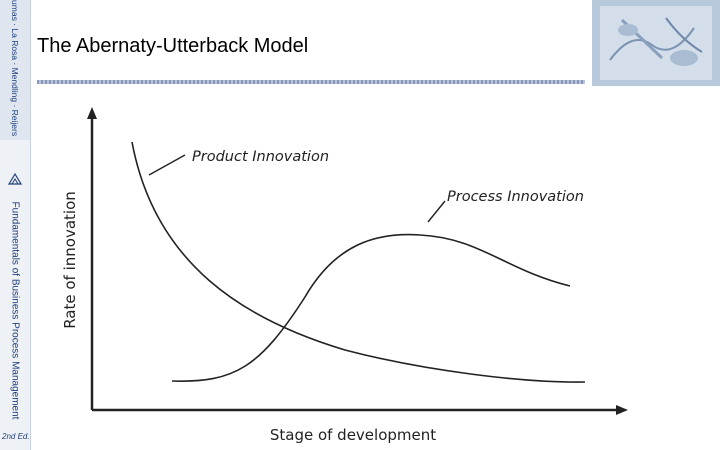 This screenshot has width=720, height=450. Describe the element at coordinates (92, 113) in the screenshot. I see `y-axis-arrow` at that location.